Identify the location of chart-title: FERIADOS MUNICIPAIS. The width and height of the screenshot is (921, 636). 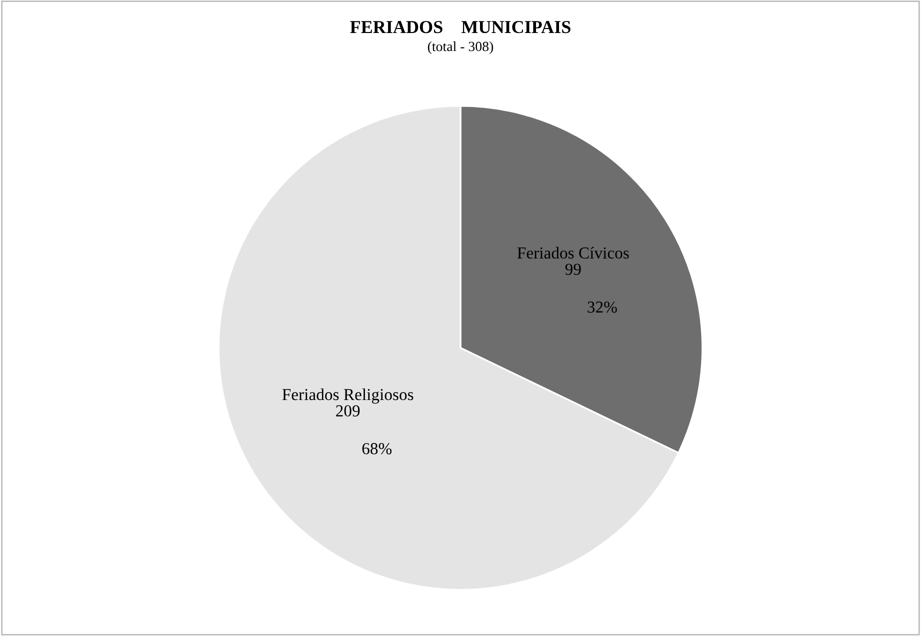
(460, 27).